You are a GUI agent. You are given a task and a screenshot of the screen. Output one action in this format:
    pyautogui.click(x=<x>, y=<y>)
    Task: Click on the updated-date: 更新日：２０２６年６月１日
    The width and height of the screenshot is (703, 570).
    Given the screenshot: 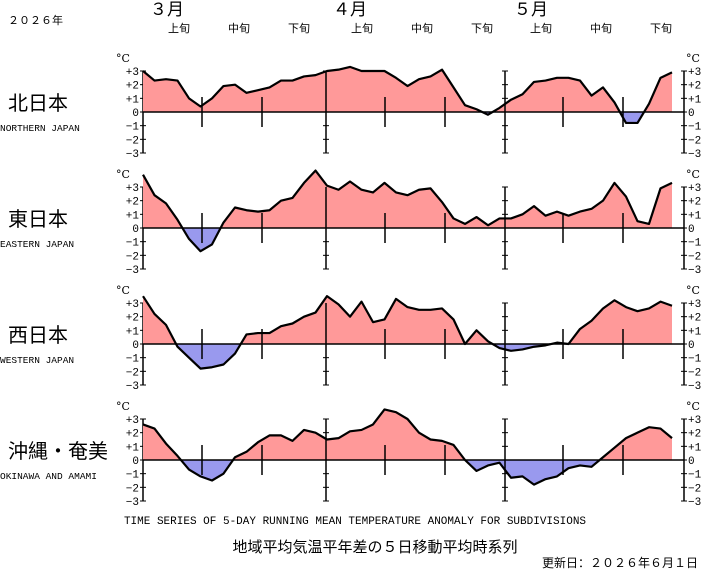 What is the action you would take?
    pyautogui.click(x=620, y=562)
    